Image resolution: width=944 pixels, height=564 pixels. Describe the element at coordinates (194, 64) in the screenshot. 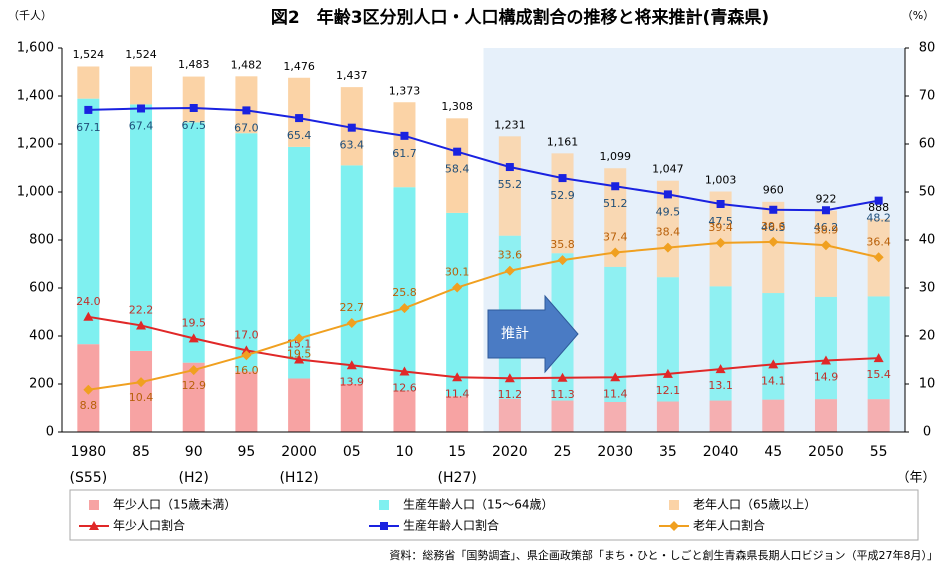

I see `total-label: 1,483` at that location.